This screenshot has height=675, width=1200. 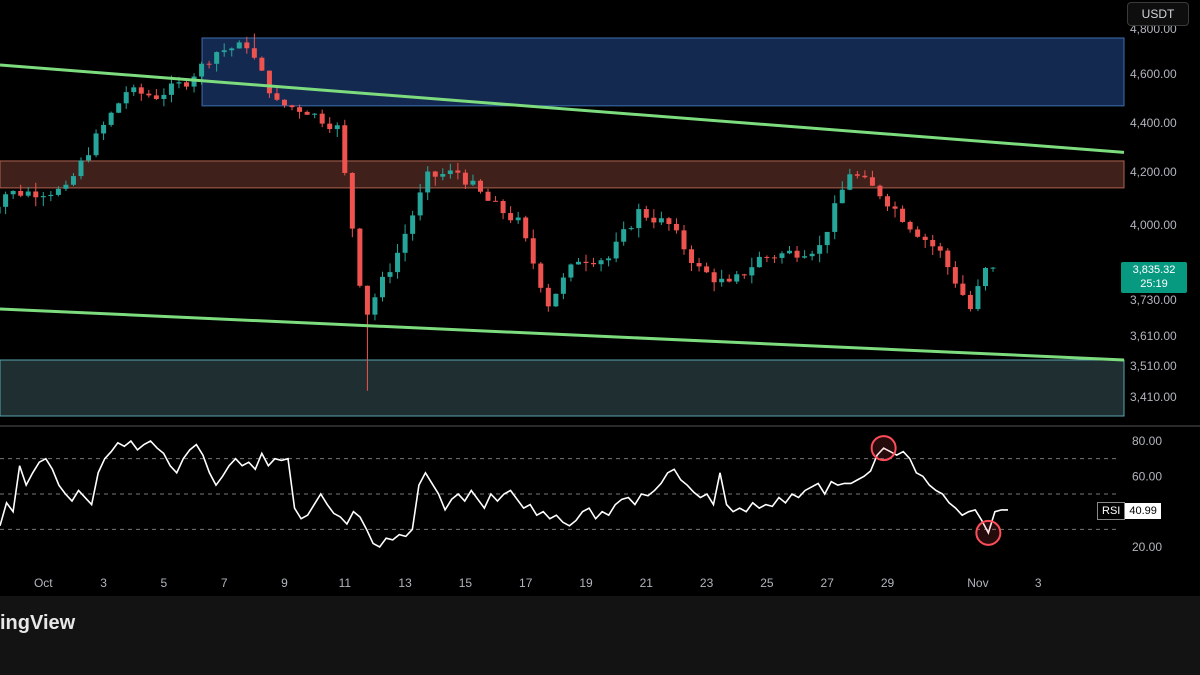 I want to click on price-tick-label: 4,600.00, so click(x=1153, y=74).